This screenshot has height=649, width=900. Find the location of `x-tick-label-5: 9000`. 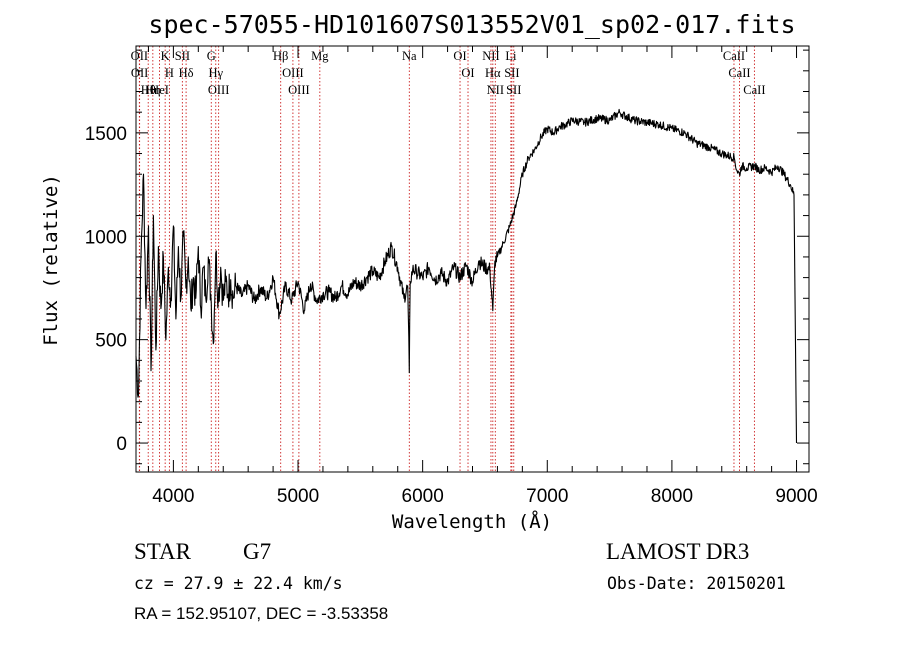

x-tick-label-5: 9000 is located at coordinates (796, 496).